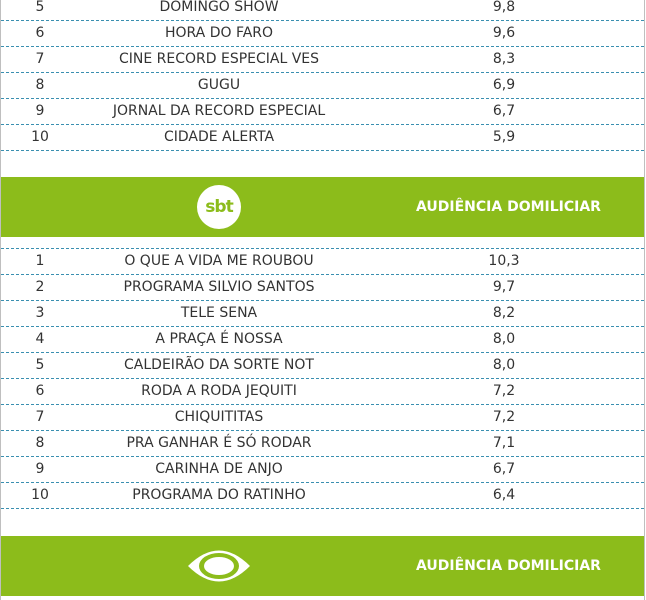 Image resolution: width=646 pixels, height=600 pixels. What do you see at coordinates (219, 7) in the screenshot?
I see `program-cell: DOMINGO SHOW` at bounding box center [219, 7].